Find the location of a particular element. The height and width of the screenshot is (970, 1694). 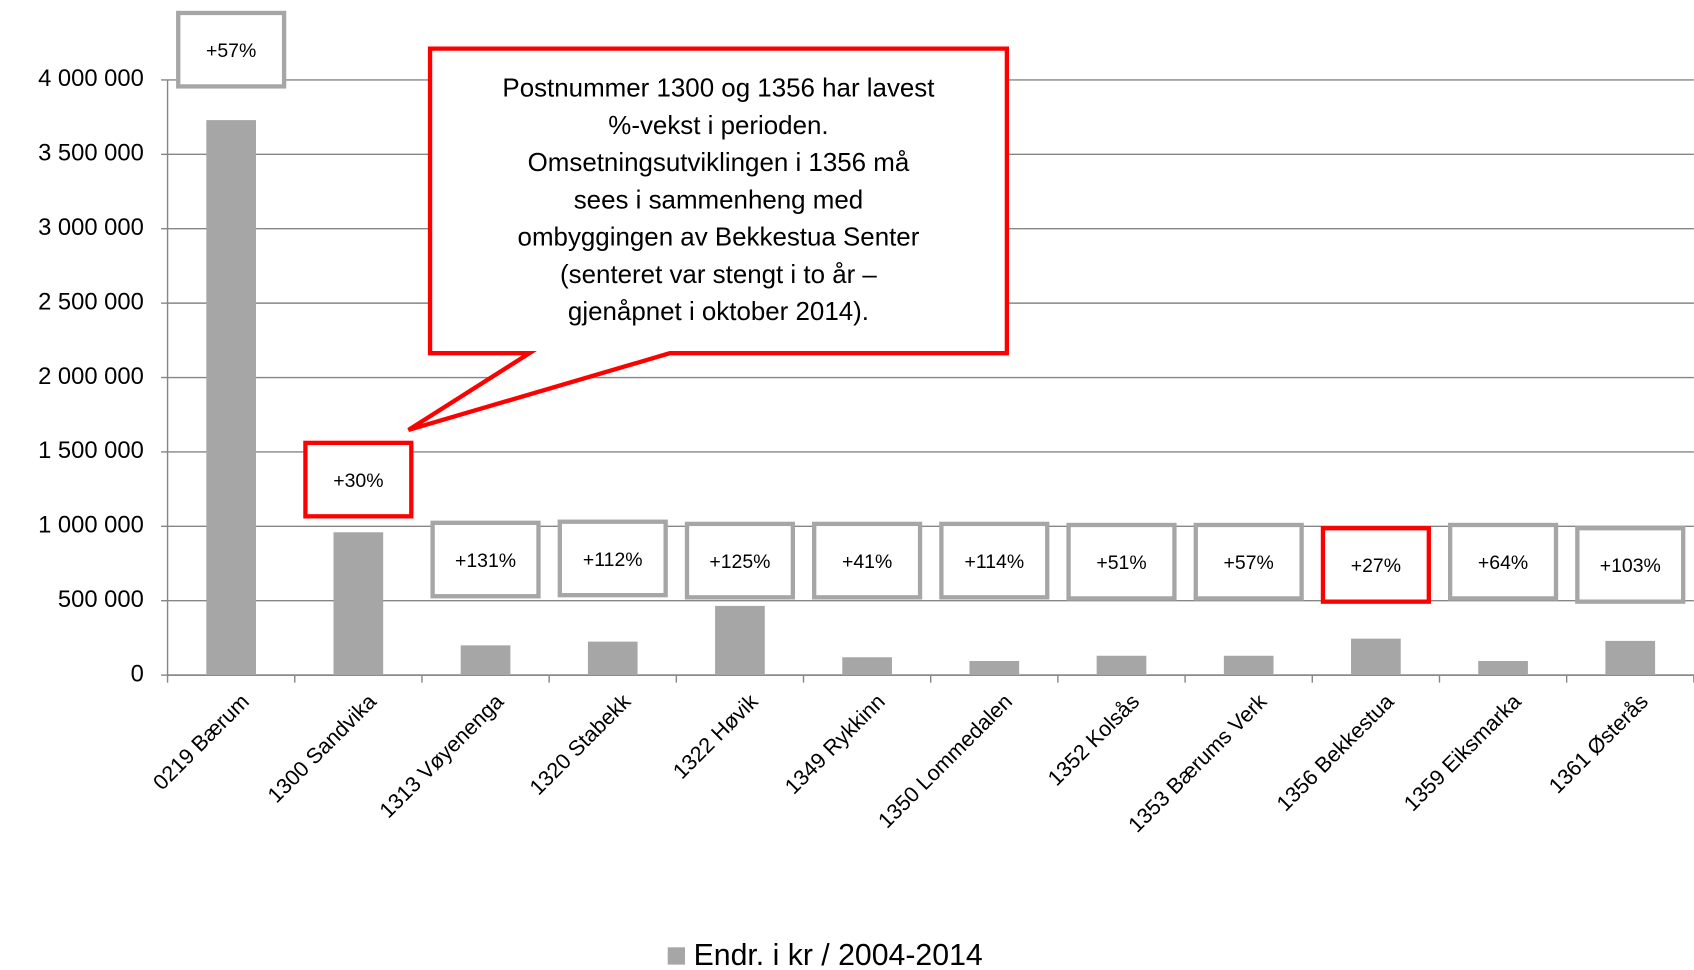

y-tick-label: 1 500 000 is located at coordinates (91, 450).